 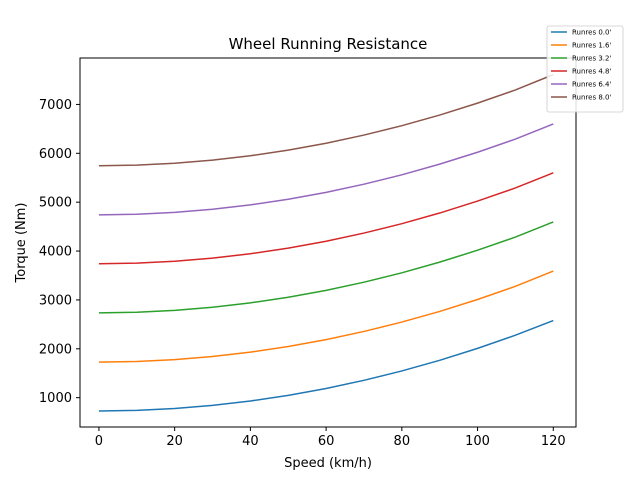 I want to click on x-axis-label: Speed (km/h), so click(x=328, y=463).